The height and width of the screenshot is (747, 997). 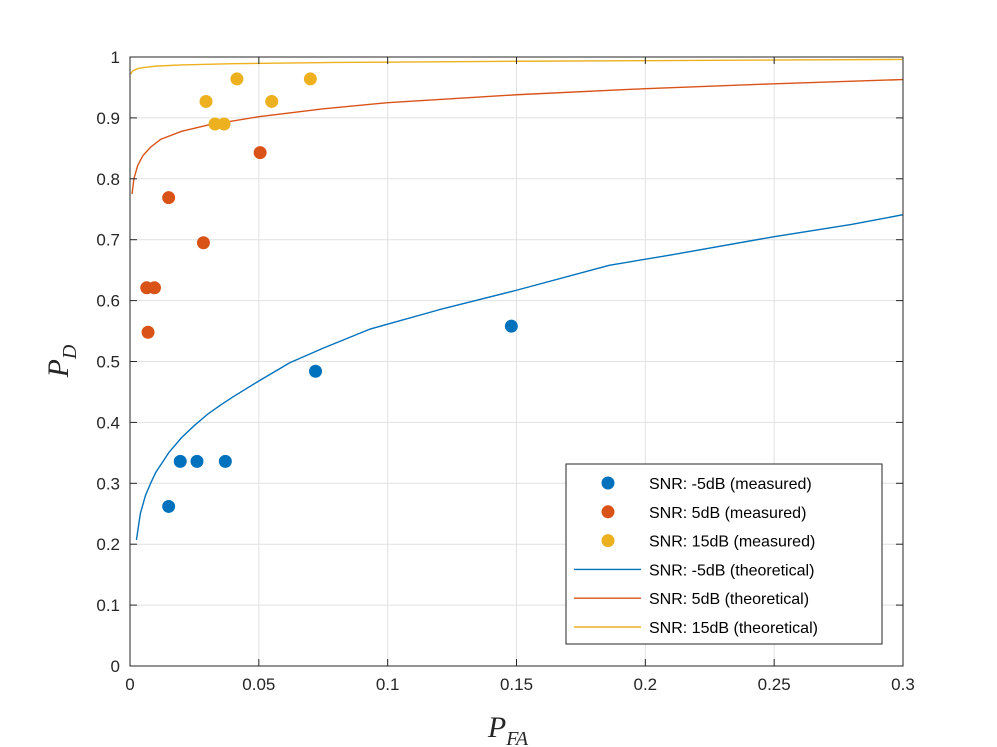 I want to click on y-tick-label: 0.3, so click(x=108, y=483).